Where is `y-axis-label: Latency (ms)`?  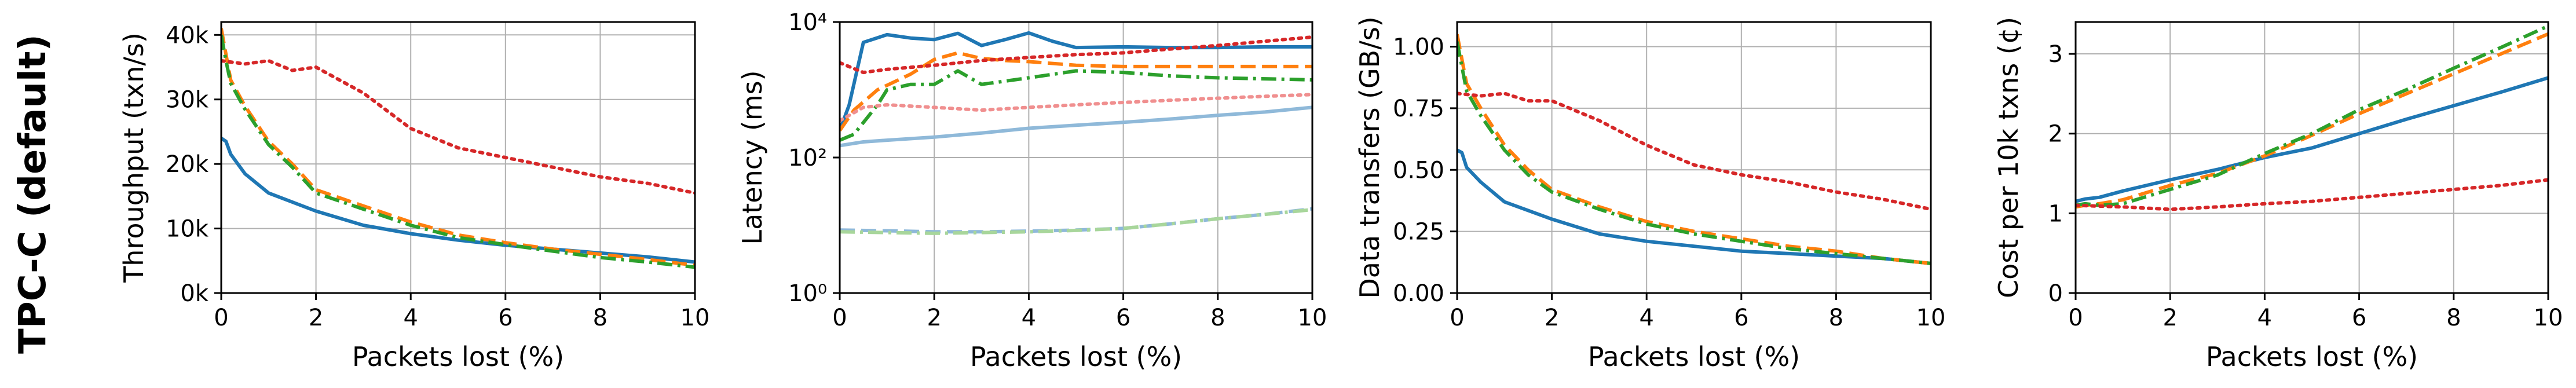 y-axis-label: Latency (ms) is located at coordinates (752, 157).